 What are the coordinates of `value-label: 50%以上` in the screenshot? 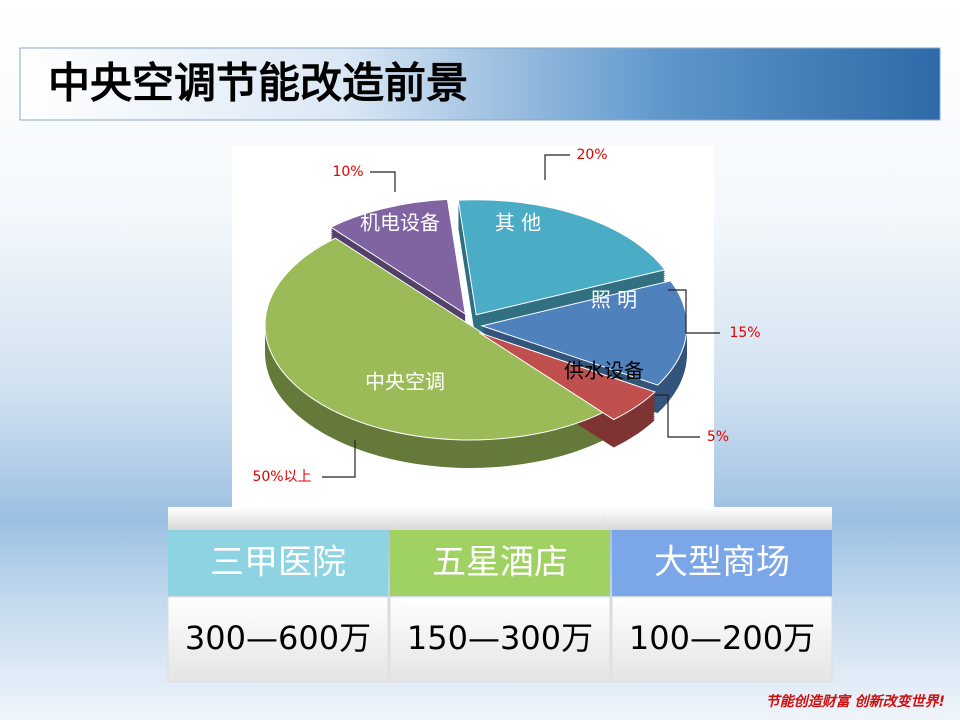 It's located at (281, 477).